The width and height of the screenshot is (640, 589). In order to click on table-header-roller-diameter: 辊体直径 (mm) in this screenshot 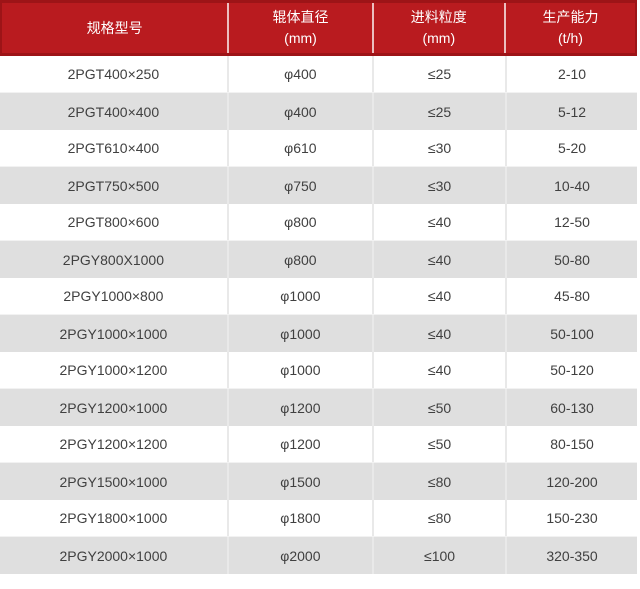, I will do `click(299, 28)`.